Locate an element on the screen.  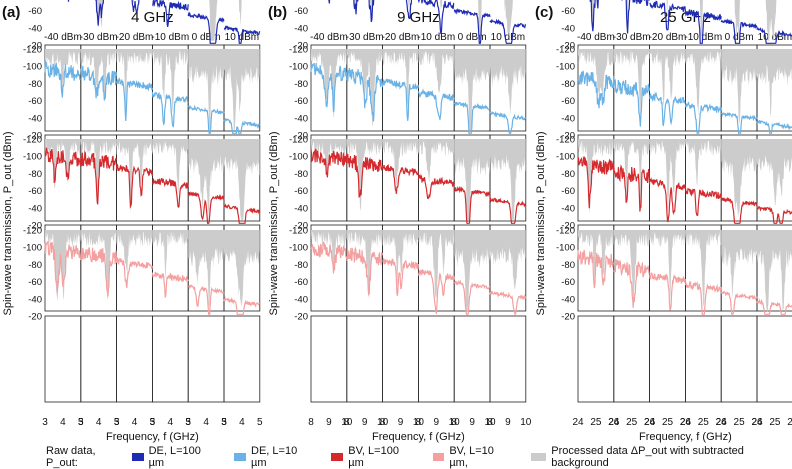
power-column-label: 0 dBm is located at coordinates (472, 37).